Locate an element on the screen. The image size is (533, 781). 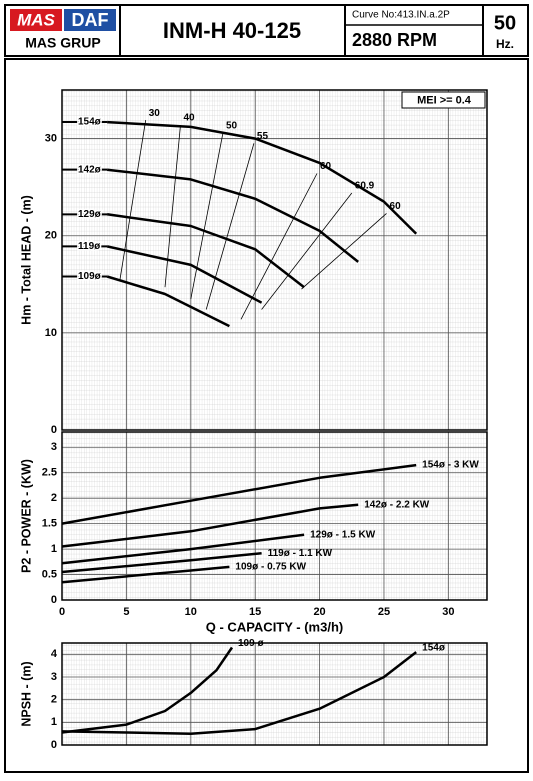
logo-red is located at coordinates (36, 20).